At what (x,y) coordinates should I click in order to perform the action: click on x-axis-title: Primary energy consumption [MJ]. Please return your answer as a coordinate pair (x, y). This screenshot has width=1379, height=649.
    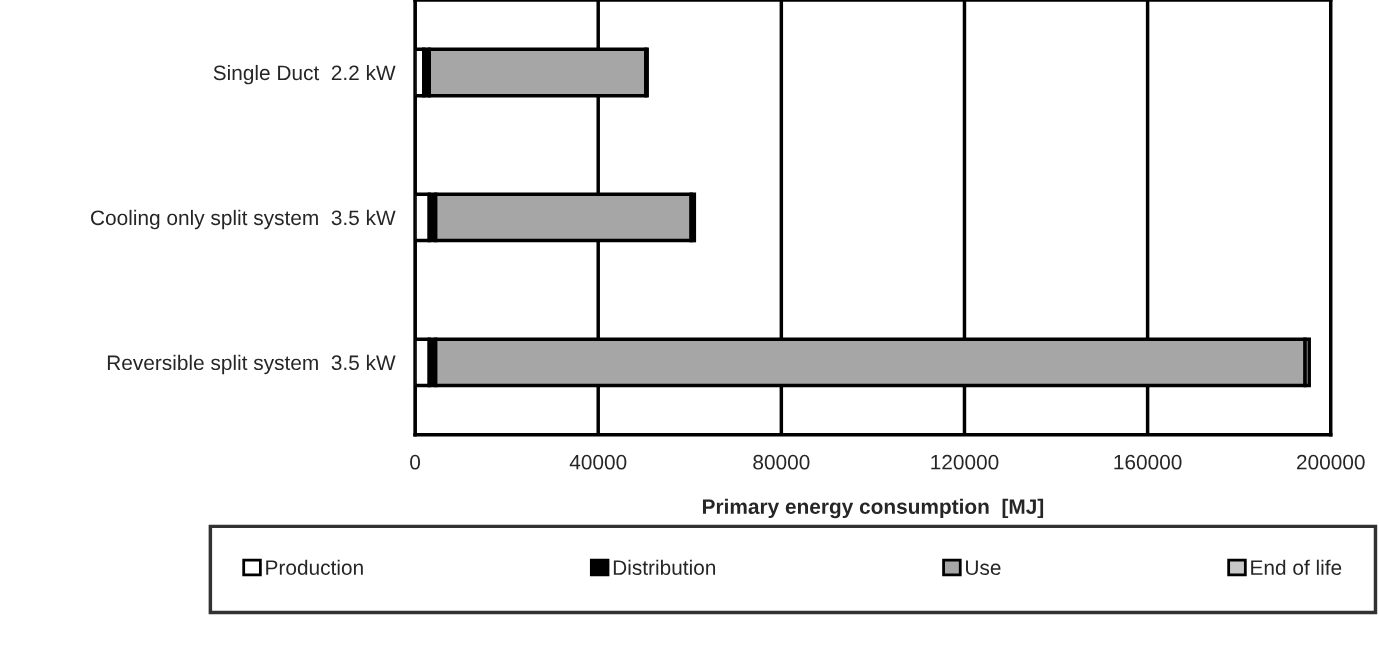
    Looking at the image, I should click on (873, 508).